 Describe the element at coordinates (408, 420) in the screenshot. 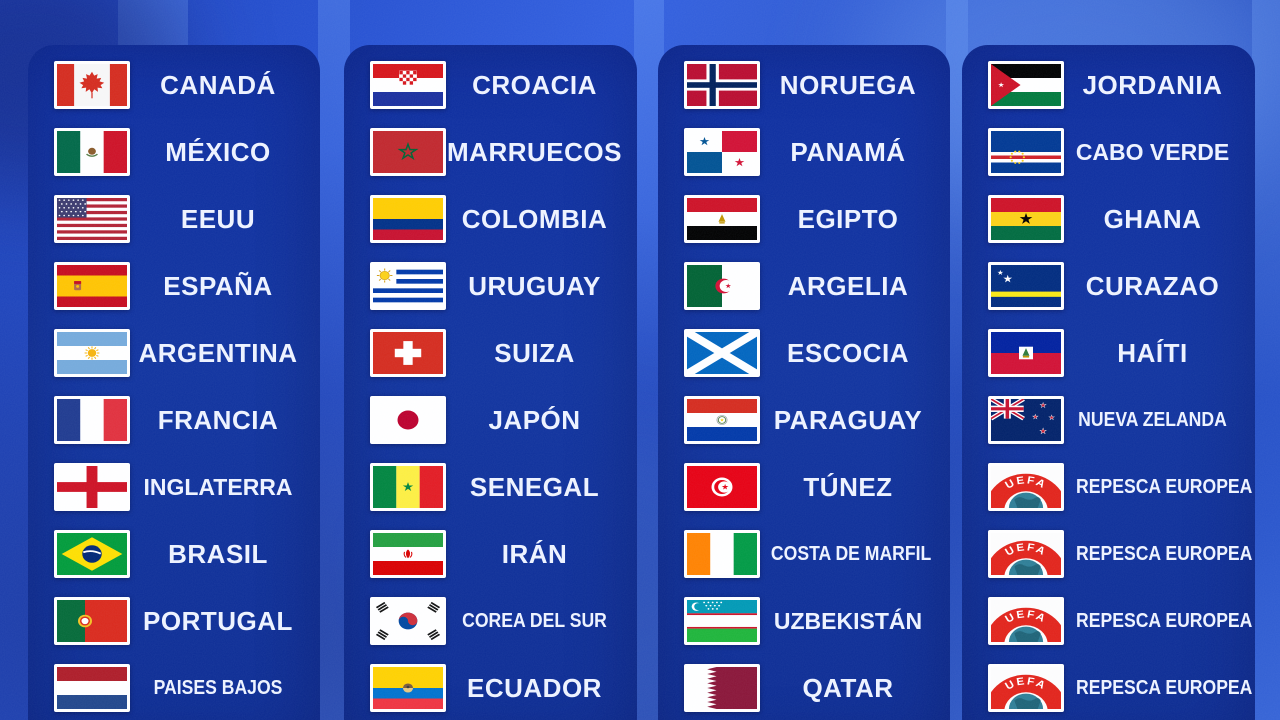

I see `japan-flag-icon` at that location.